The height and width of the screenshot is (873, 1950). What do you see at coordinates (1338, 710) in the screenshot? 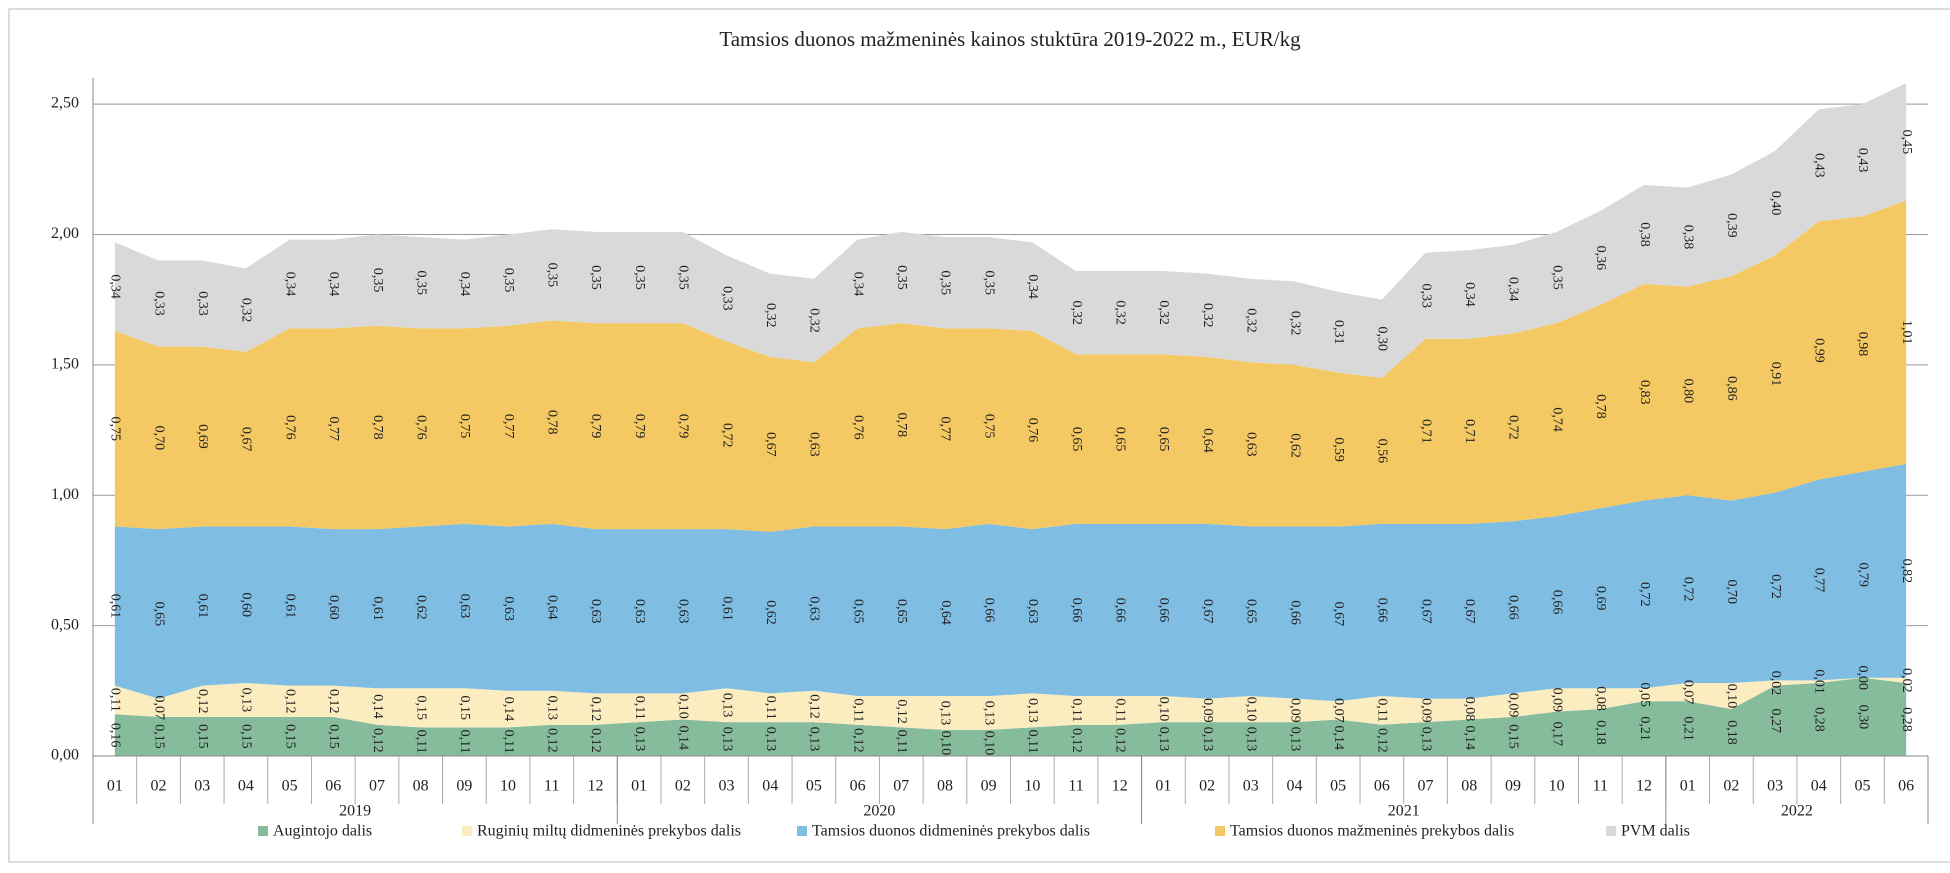
I see `data-label: 0,07` at bounding box center [1338, 710].